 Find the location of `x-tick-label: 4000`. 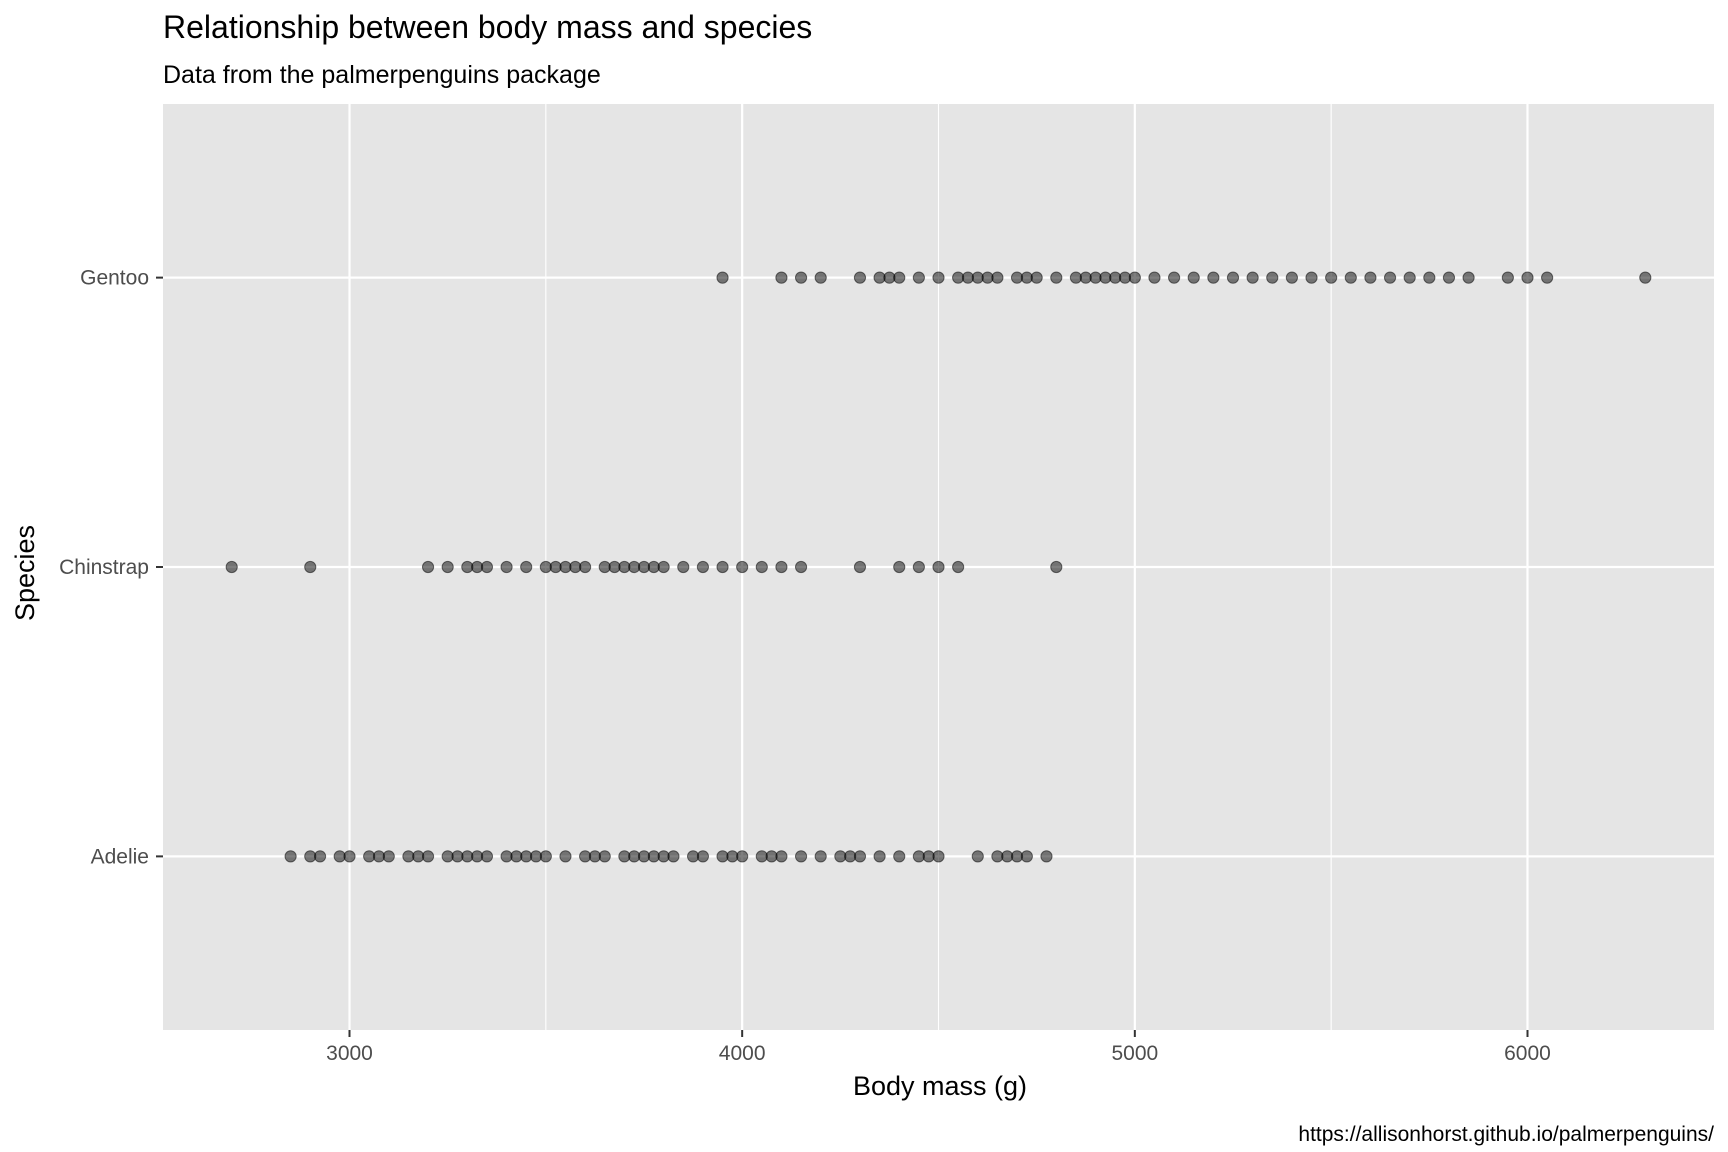

x-tick-label: 4000 is located at coordinates (742, 1053).